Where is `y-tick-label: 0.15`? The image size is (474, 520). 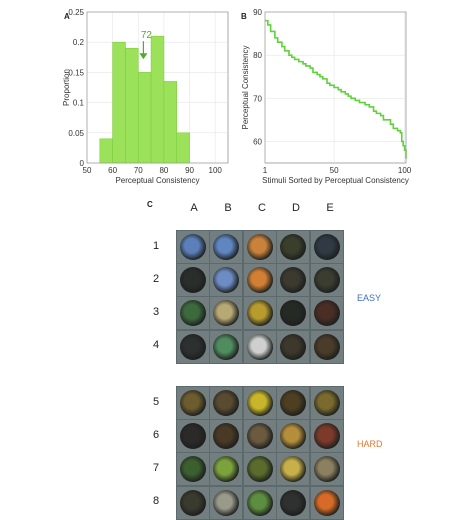 y-tick-label: 0.15 is located at coordinates (76, 72).